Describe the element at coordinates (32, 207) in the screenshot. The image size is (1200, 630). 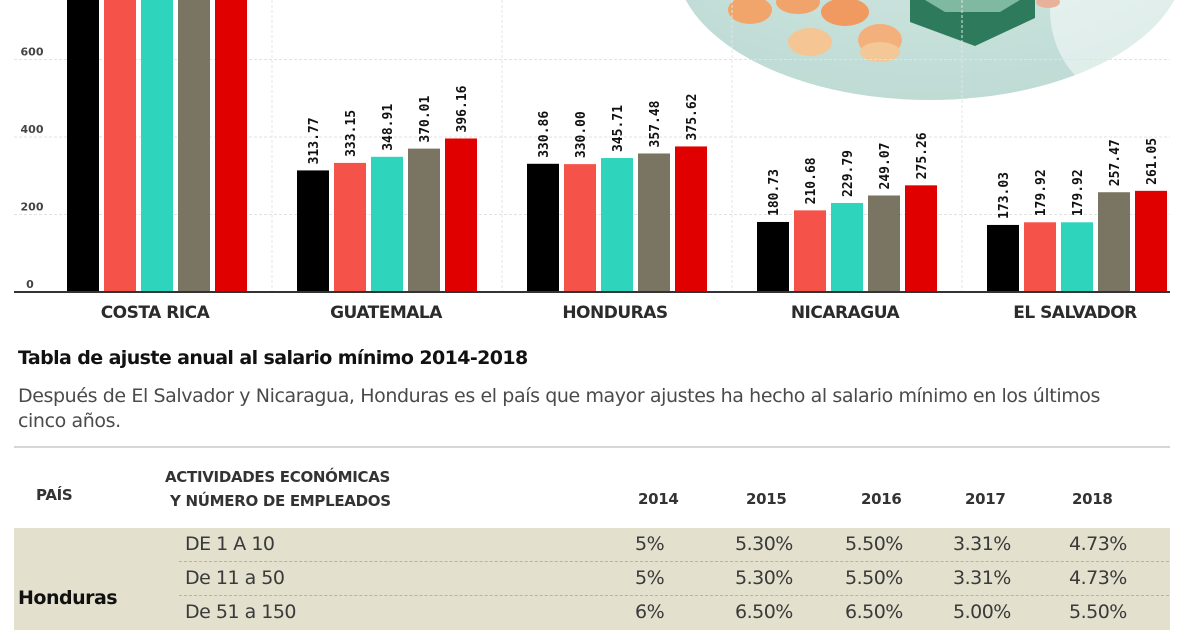
I see `y-tick-label: 200` at that location.